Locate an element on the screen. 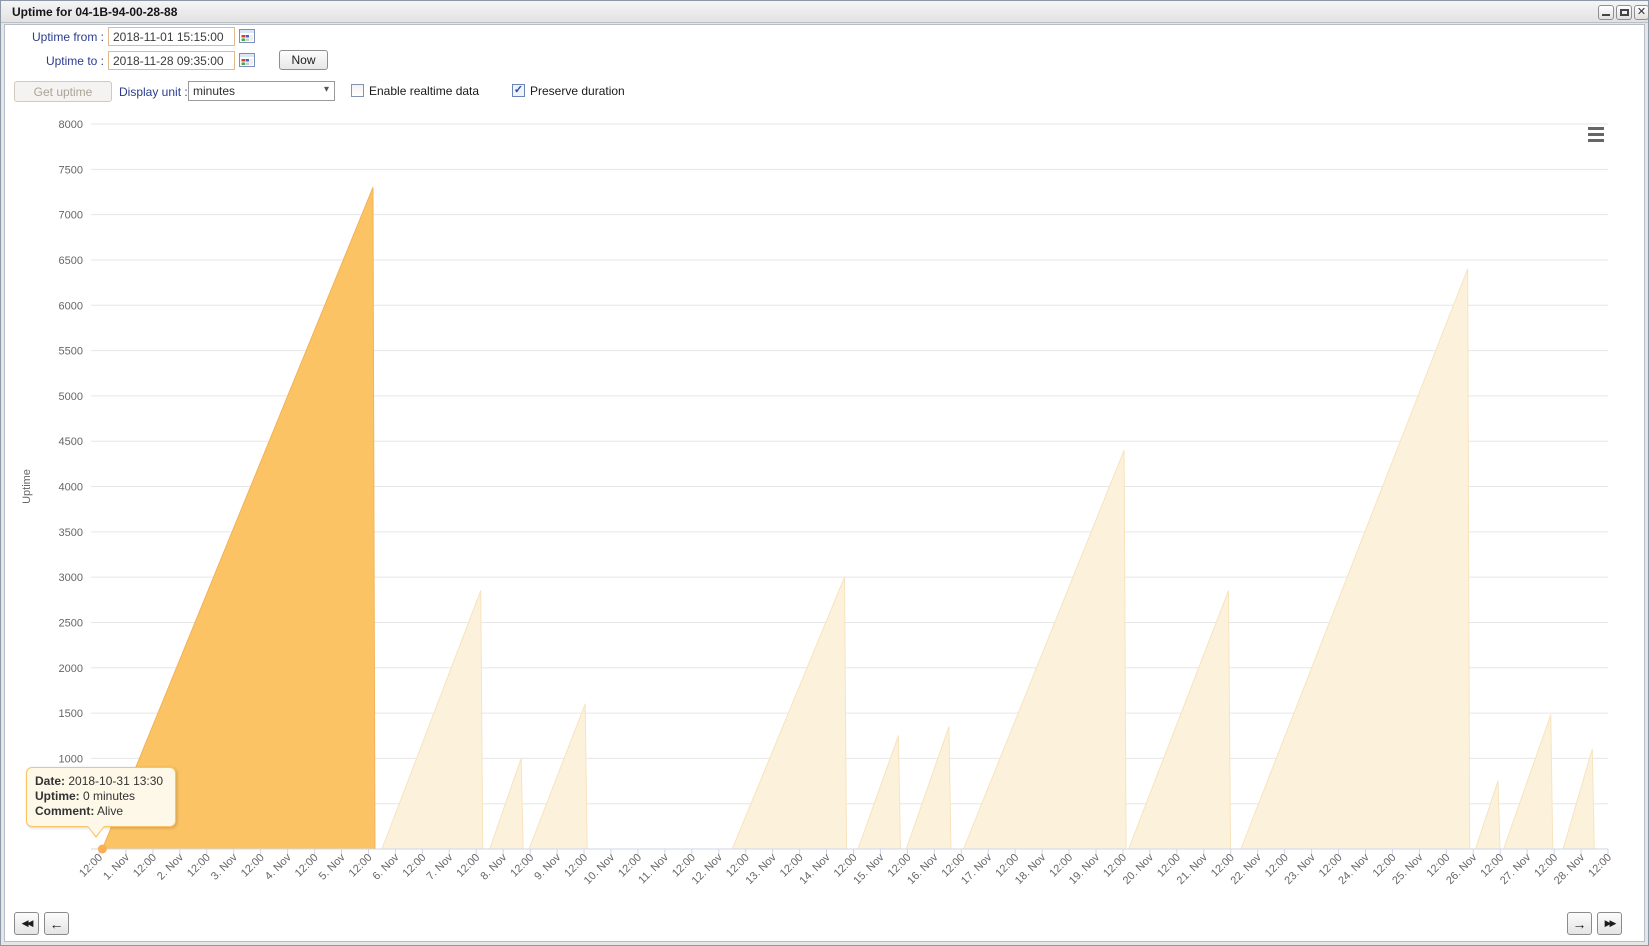 The height and width of the screenshot is (946, 1649). svg-text: 2000 is located at coordinates (71, 669).